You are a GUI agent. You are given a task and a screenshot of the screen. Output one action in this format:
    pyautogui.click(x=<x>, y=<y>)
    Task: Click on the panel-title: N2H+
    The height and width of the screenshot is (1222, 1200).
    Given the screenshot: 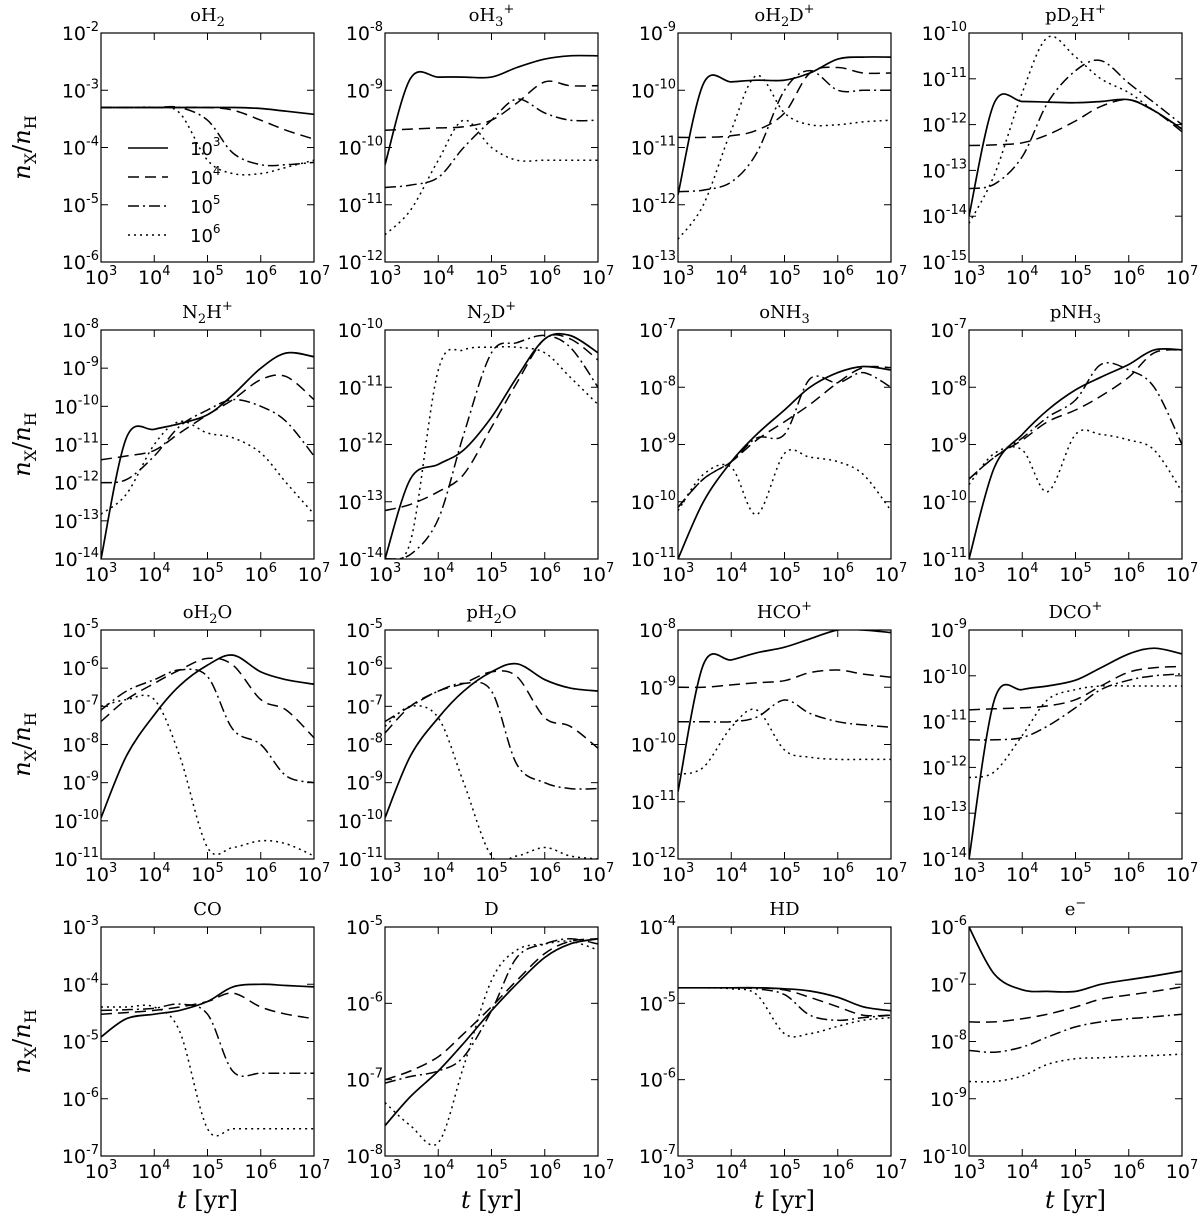 What is the action you would take?
    pyautogui.click(x=207, y=313)
    